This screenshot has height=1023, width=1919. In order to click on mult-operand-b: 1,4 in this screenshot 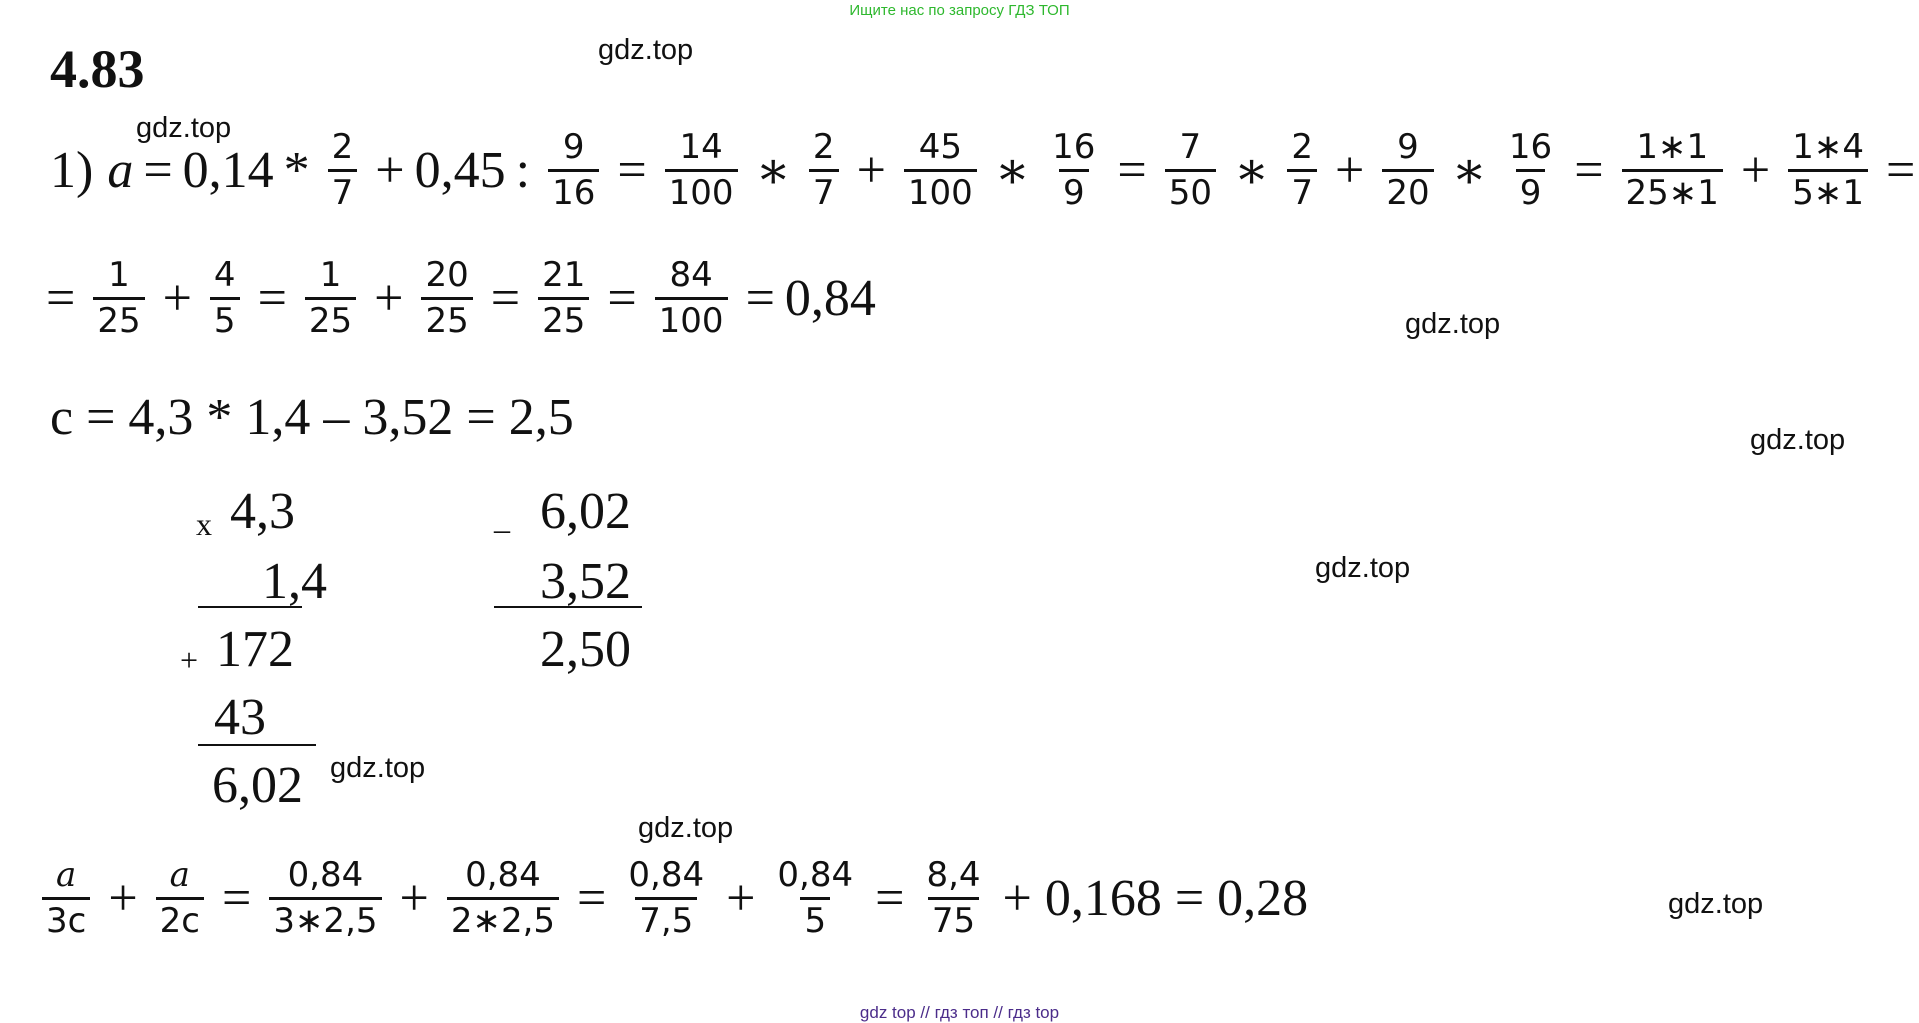, I will do `click(294, 581)`.